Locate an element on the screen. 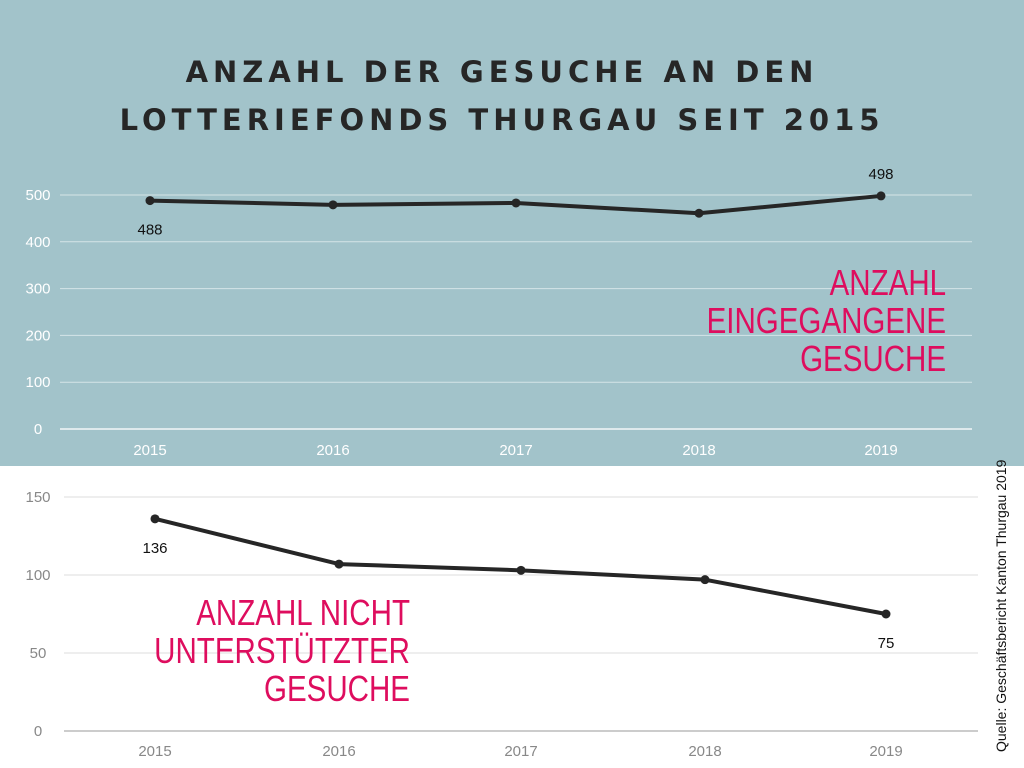 The height and width of the screenshot is (768, 1024). y-tick-label: 400 is located at coordinates (37, 242).